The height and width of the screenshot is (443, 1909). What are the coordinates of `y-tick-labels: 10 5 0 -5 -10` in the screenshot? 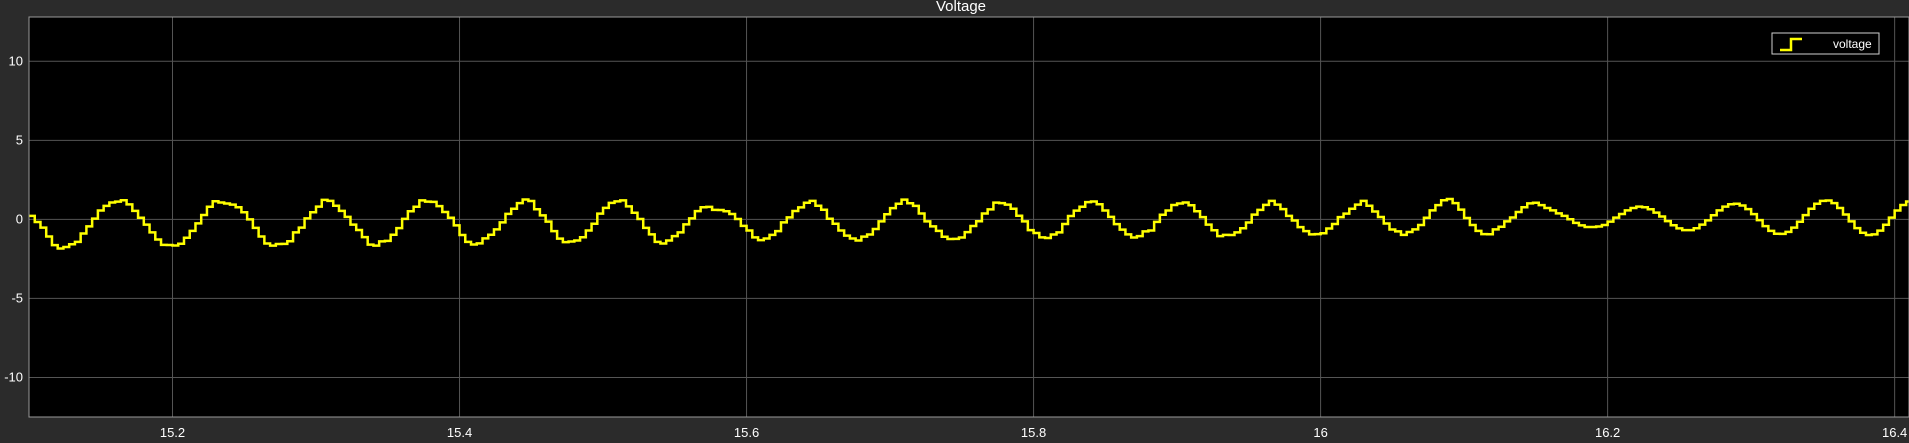 It's located at (13, 218).